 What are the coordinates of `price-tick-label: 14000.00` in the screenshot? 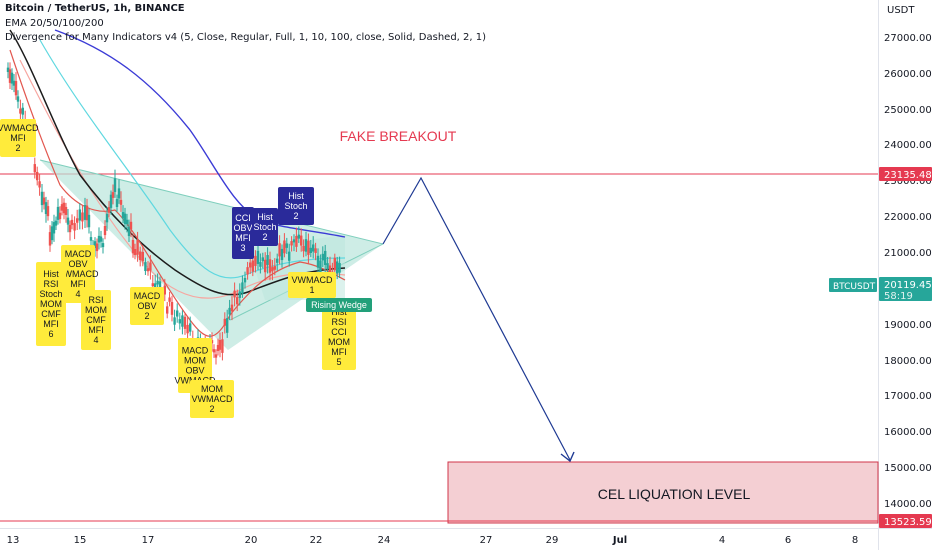 It's located at (908, 504).